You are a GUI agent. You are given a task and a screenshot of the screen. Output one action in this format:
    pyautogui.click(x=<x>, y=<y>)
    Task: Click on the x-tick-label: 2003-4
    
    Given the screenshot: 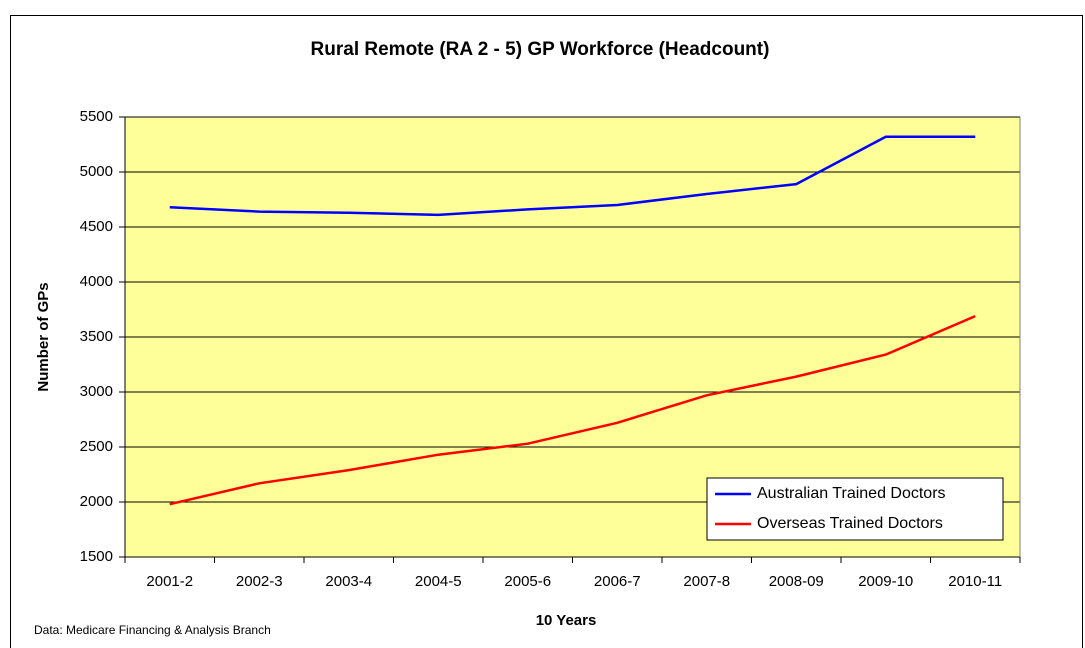 What is the action you would take?
    pyautogui.click(x=348, y=581)
    